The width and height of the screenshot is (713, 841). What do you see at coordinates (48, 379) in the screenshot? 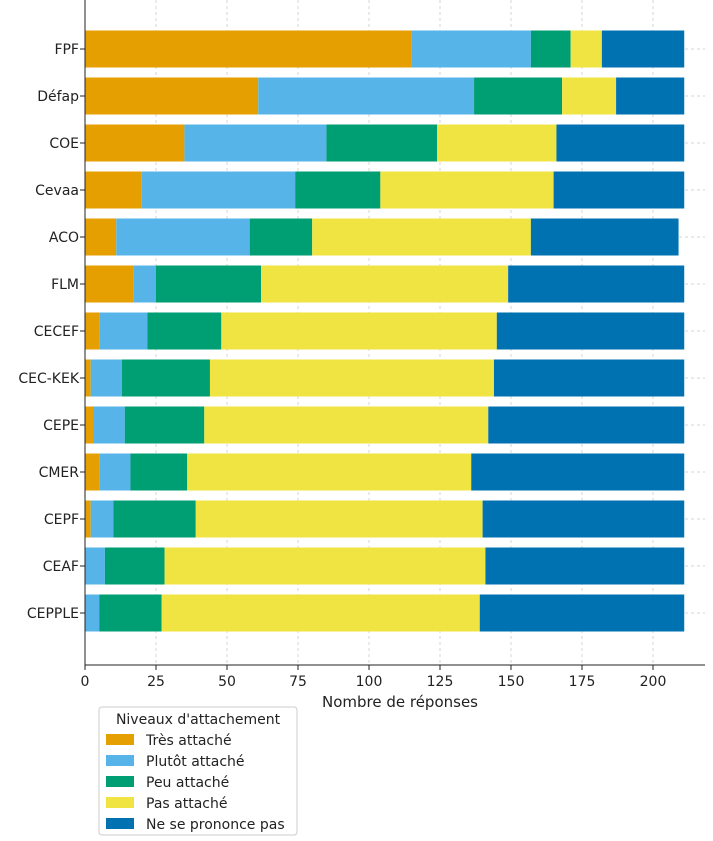
I see `y-tick-label: CEC-KEK` at bounding box center [48, 379].